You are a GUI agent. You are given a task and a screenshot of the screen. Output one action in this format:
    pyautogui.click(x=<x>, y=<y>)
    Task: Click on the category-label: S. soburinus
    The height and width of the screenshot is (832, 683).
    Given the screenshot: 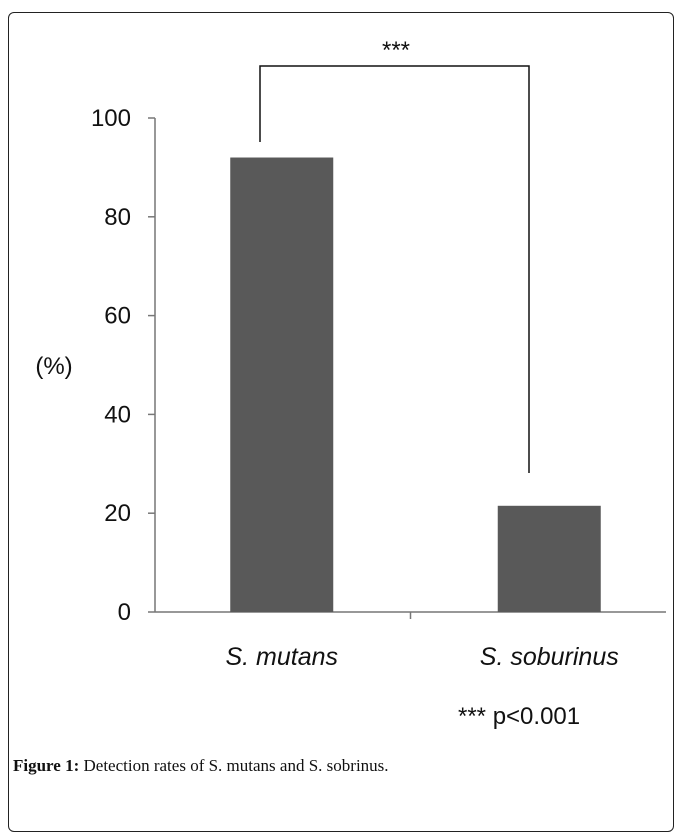 What is the action you would take?
    pyautogui.click(x=549, y=657)
    